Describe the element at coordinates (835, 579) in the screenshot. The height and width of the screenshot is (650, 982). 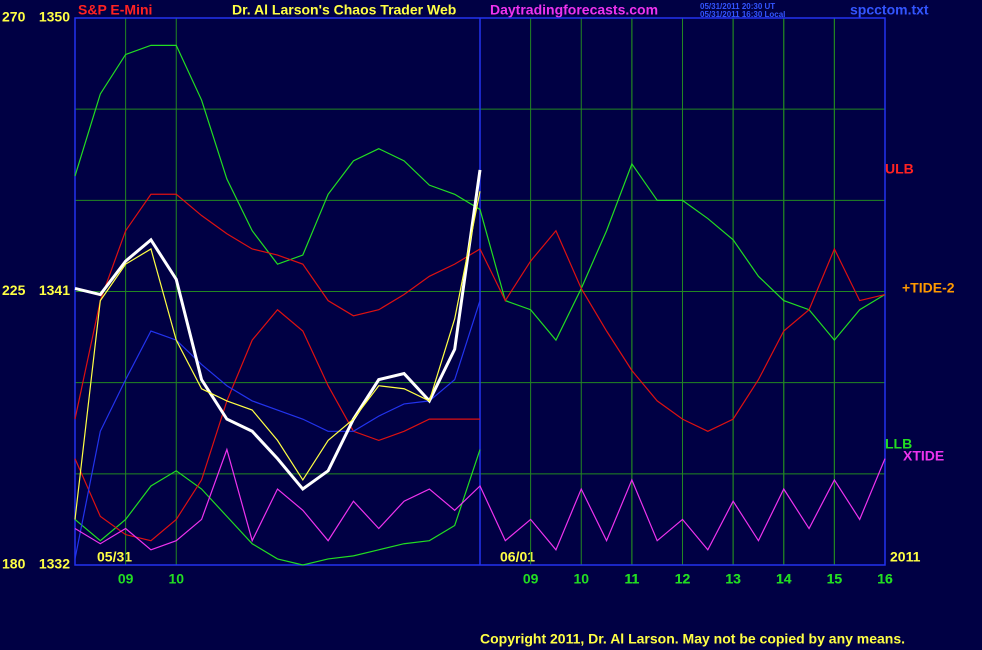
I see `x-tick-label: 15` at that location.